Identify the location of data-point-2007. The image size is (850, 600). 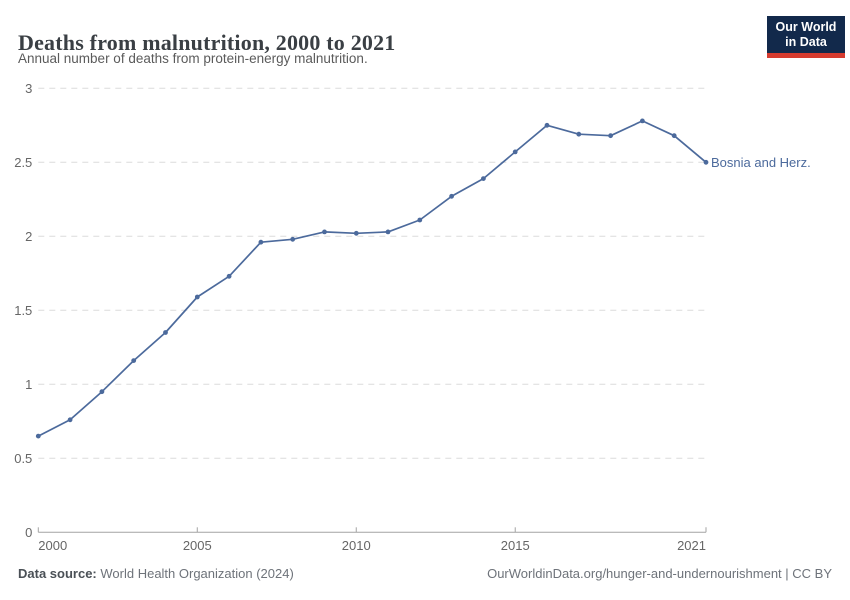
(261, 242).